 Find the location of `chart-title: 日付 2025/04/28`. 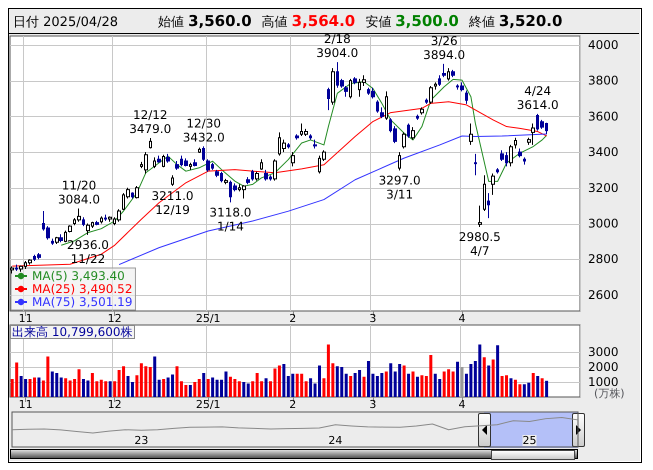

chart-title: 日付 2025/04/28 is located at coordinates (65, 22).